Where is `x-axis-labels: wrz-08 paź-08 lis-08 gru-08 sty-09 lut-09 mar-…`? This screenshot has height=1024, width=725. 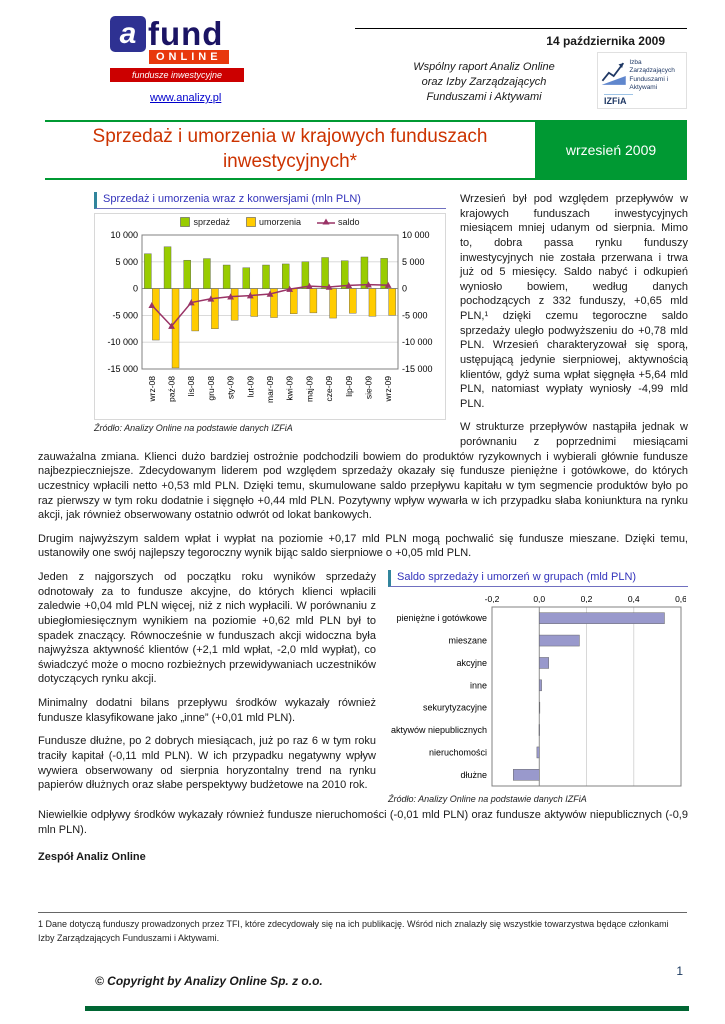
x-axis-labels: wrz-08 paź-08 lis-08 gru-08 sty-09 lut-09 mar-… is located at coordinates (270, 389).